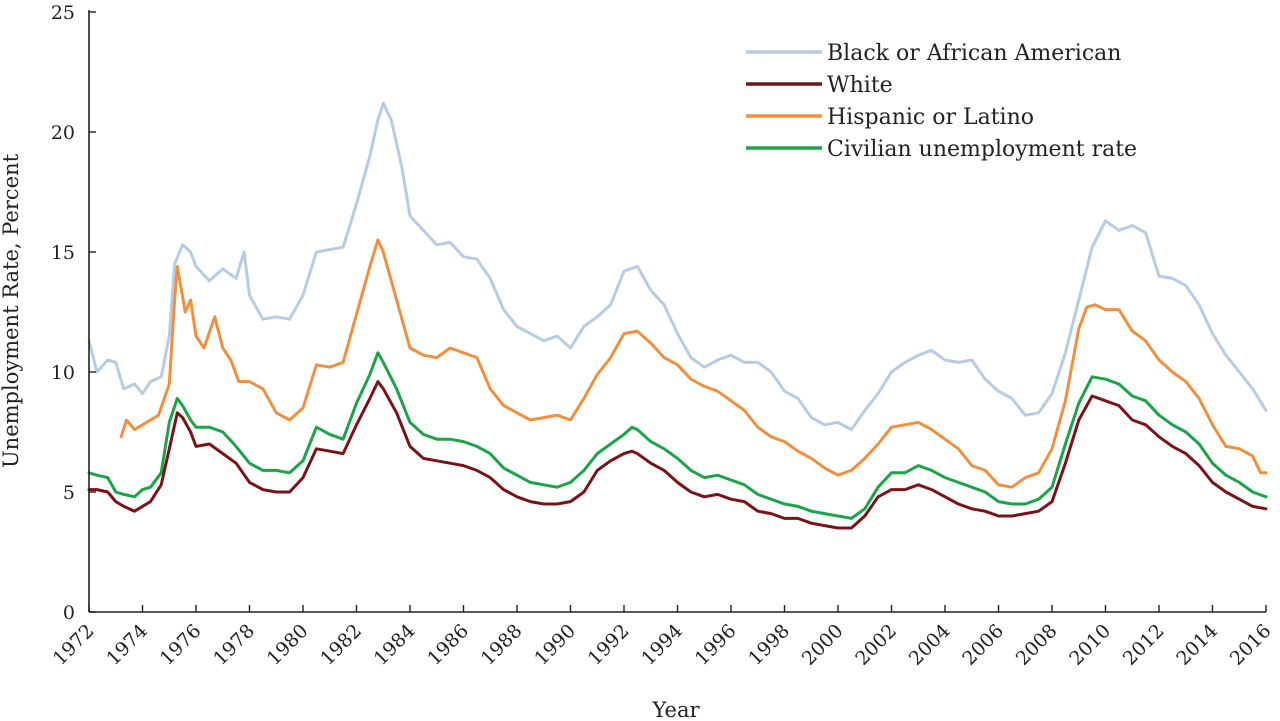  What do you see at coordinates (69, 613) in the screenshot?
I see `y-tick-label: 0` at bounding box center [69, 613].